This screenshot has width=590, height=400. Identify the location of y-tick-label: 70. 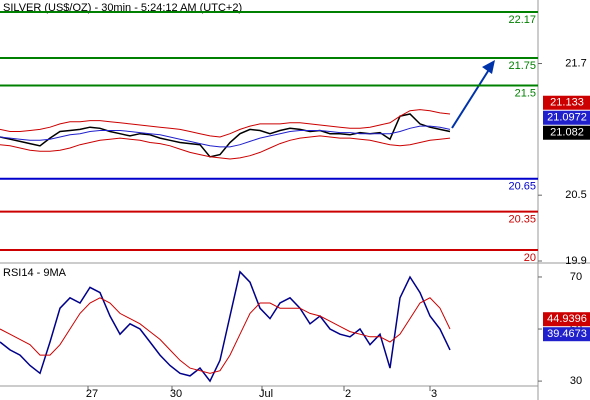
(576, 277).